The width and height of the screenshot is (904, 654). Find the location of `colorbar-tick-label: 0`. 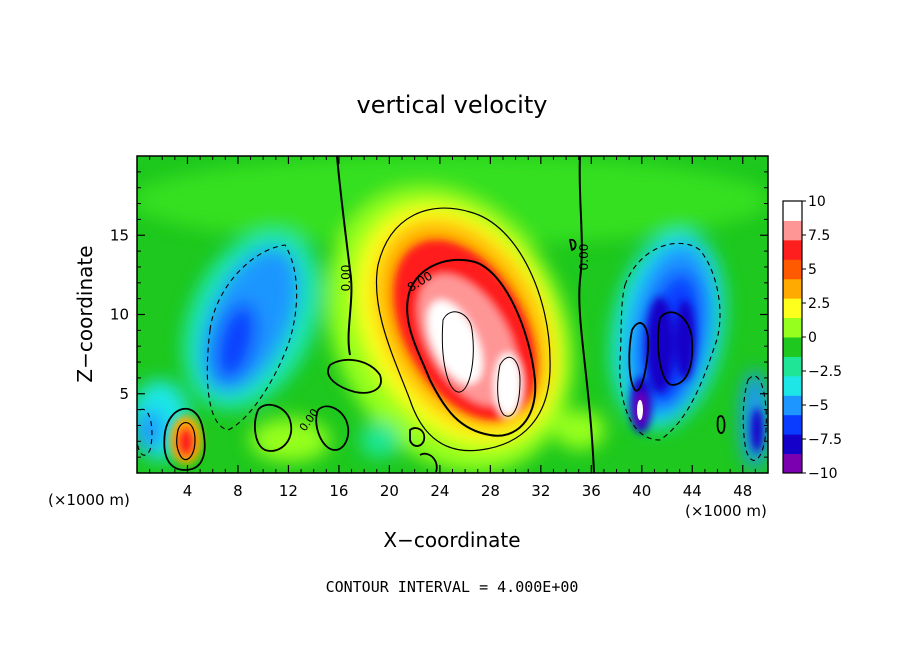

colorbar-tick-label: 0 is located at coordinates (812, 338).